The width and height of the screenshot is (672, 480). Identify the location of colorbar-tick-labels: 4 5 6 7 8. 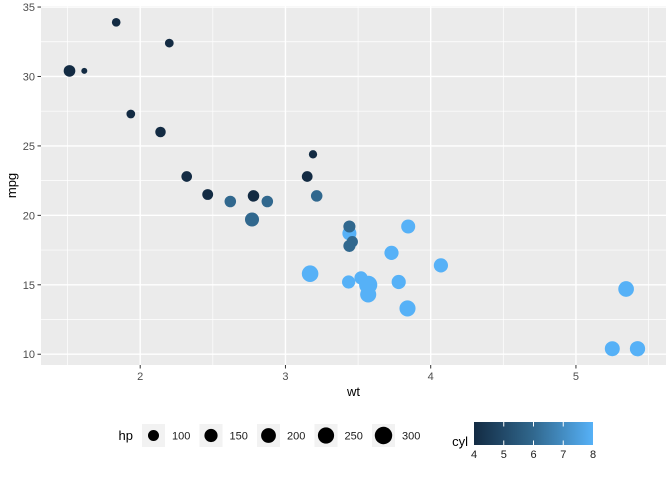
(533, 455).